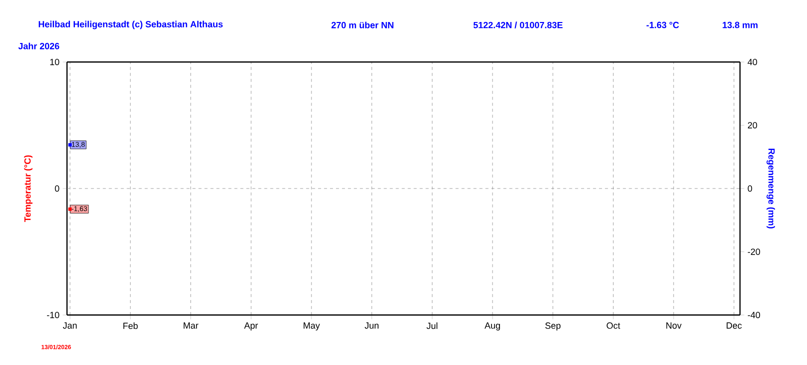 The image size is (807, 365). What do you see at coordinates (69, 325) in the screenshot?
I see `x-tick-label: Jan` at bounding box center [69, 325].